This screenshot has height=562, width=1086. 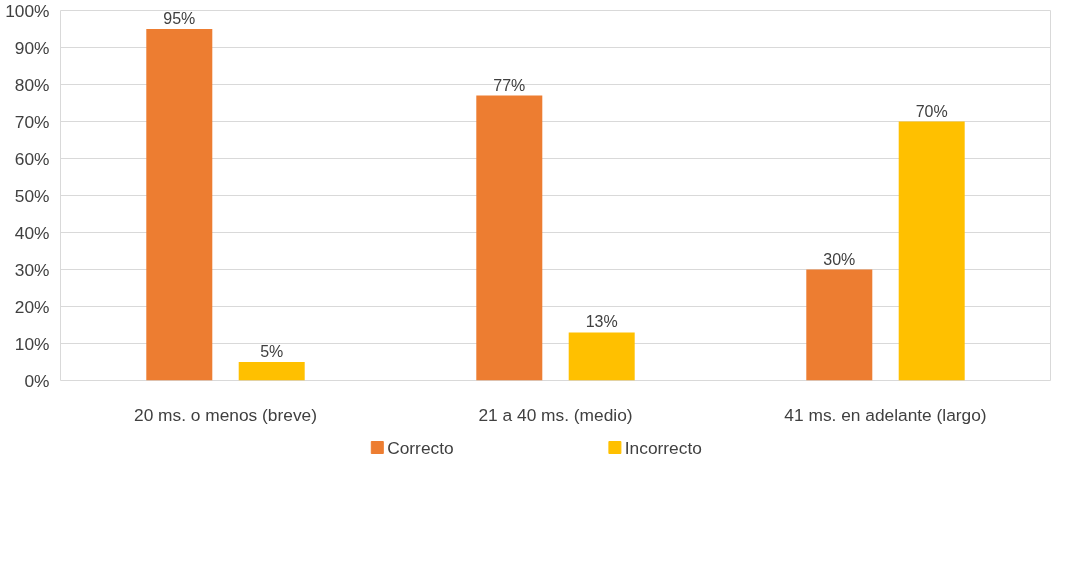 What do you see at coordinates (32, 158) in the screenshot?
I see `y-tick-label: 60%` at bounding box center [32, 158].